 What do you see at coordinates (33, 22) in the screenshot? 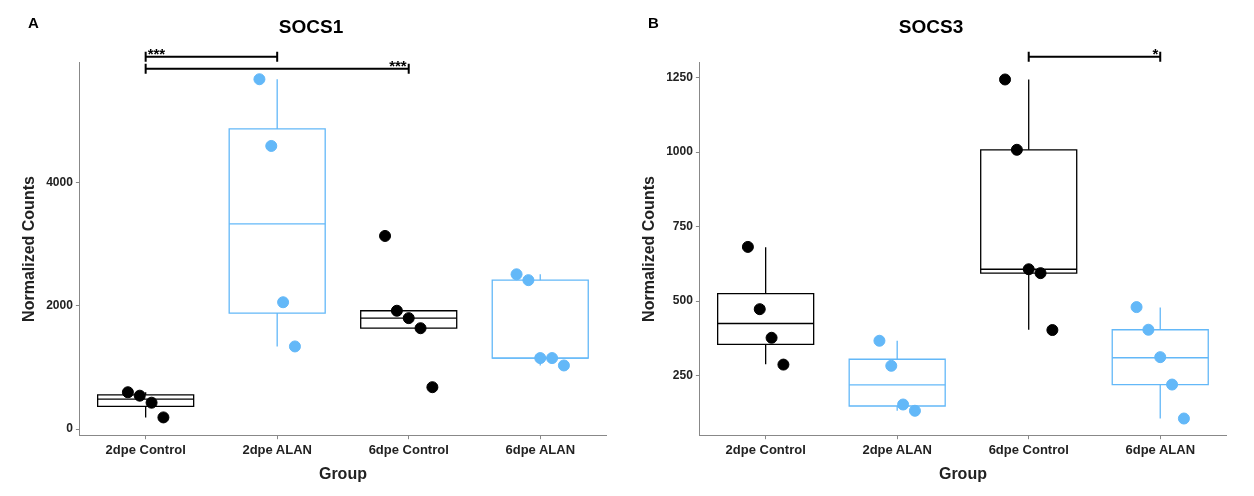
I see `text: A` at bounding box center [33, 22].